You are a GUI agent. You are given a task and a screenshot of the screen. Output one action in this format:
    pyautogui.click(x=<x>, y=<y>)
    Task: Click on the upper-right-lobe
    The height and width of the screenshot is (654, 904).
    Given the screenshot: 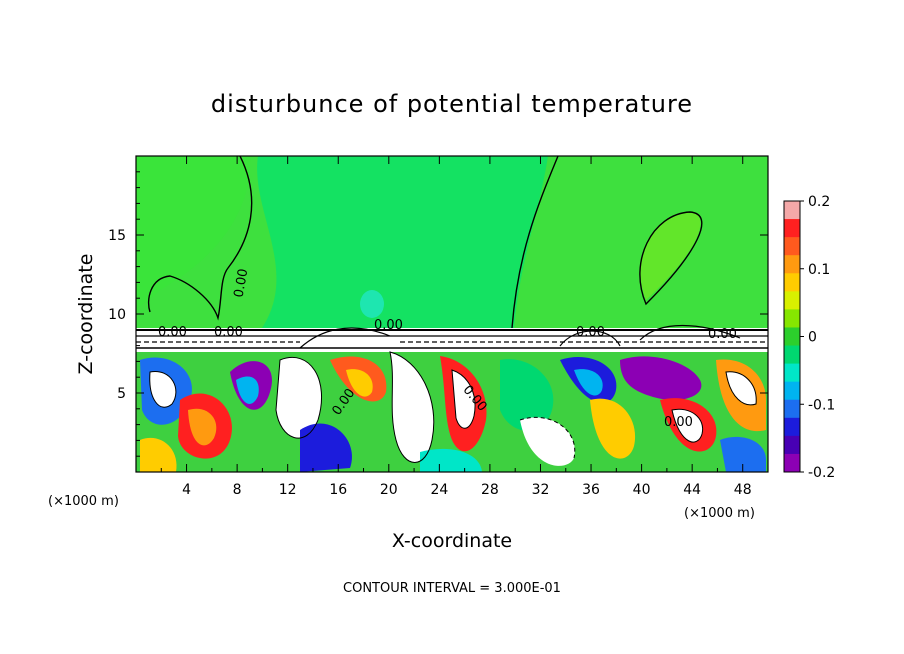 What is the action you would take?
    pyautogui.click(x=670, y=256)
    